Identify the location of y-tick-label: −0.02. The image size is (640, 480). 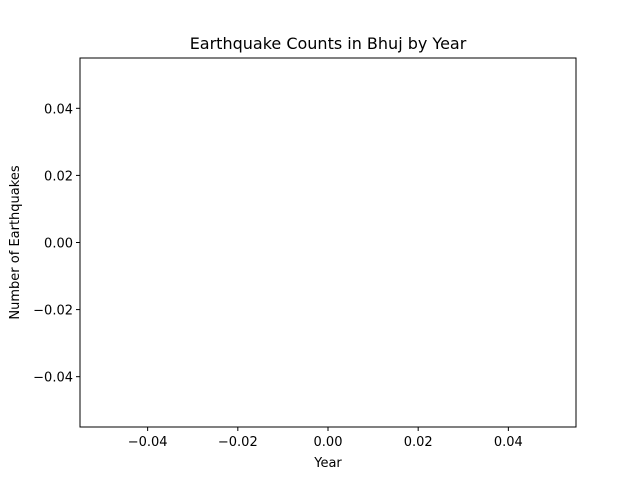
(53, 311).